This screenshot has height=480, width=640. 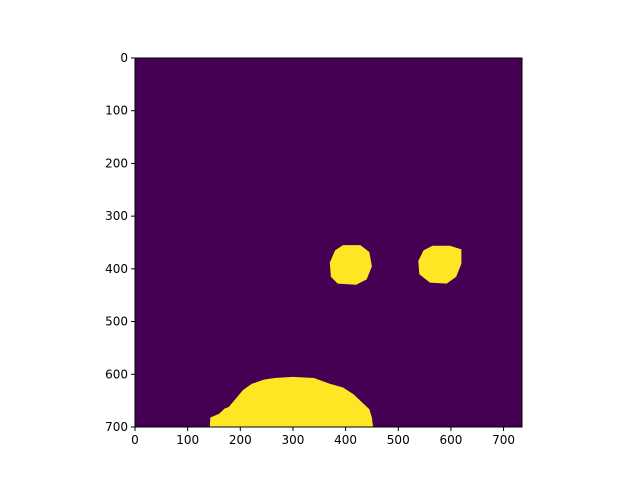 I want to click on x-tick-label: 700, so click(x=503, y=440).